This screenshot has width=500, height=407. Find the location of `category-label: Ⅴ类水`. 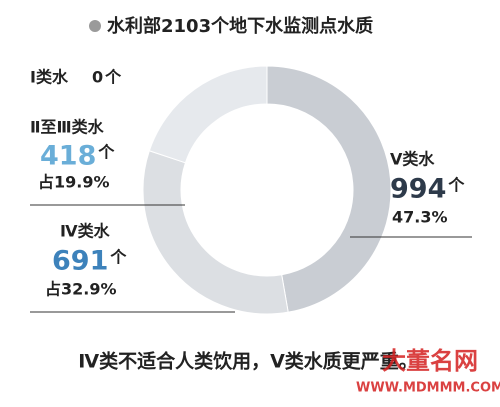

category-label: Ⅴ类水 is located at coordinates (412, 159).